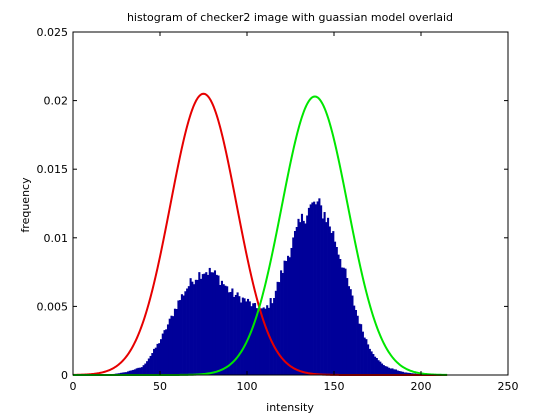 The height and width of the screenshot is (420, 560). I want to click on x-tick-label: 100, so click(247, 386).